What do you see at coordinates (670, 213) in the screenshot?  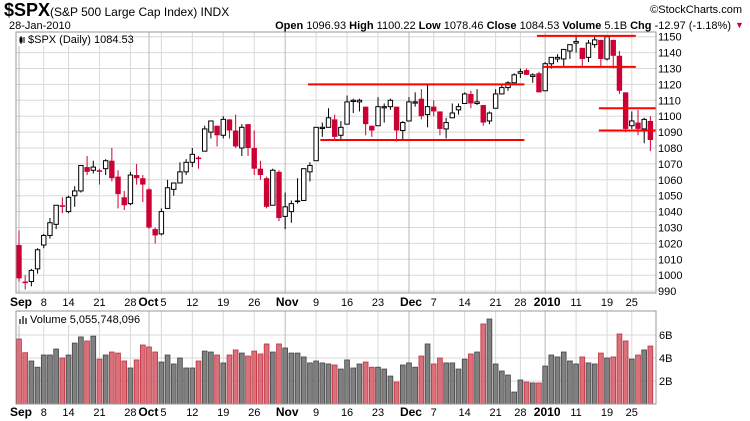 I see `y-tick-label: 1040` at bounding box center [670, 213].